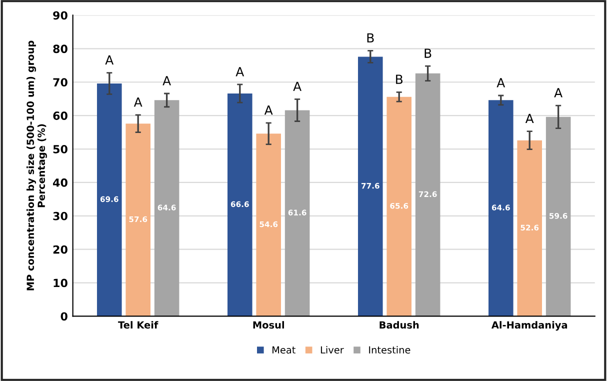 Image resolution: width=607 pixels, height=381 pixels. I want to click on x-tick-label: Tel Keif, so click(138, 325).